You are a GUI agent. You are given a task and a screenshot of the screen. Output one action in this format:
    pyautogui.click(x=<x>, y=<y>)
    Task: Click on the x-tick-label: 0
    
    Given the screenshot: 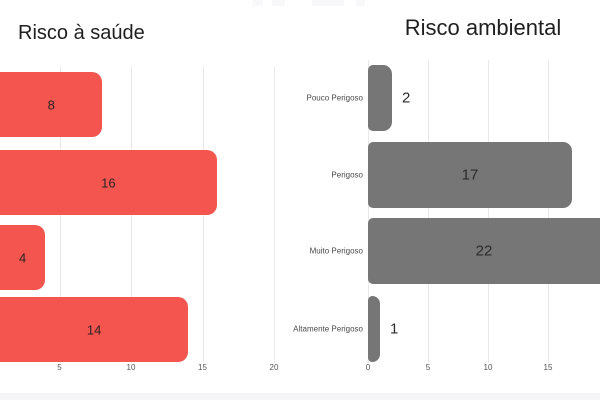 What is the action you would take?
    pyautogui.click(x=368, y=367)
    